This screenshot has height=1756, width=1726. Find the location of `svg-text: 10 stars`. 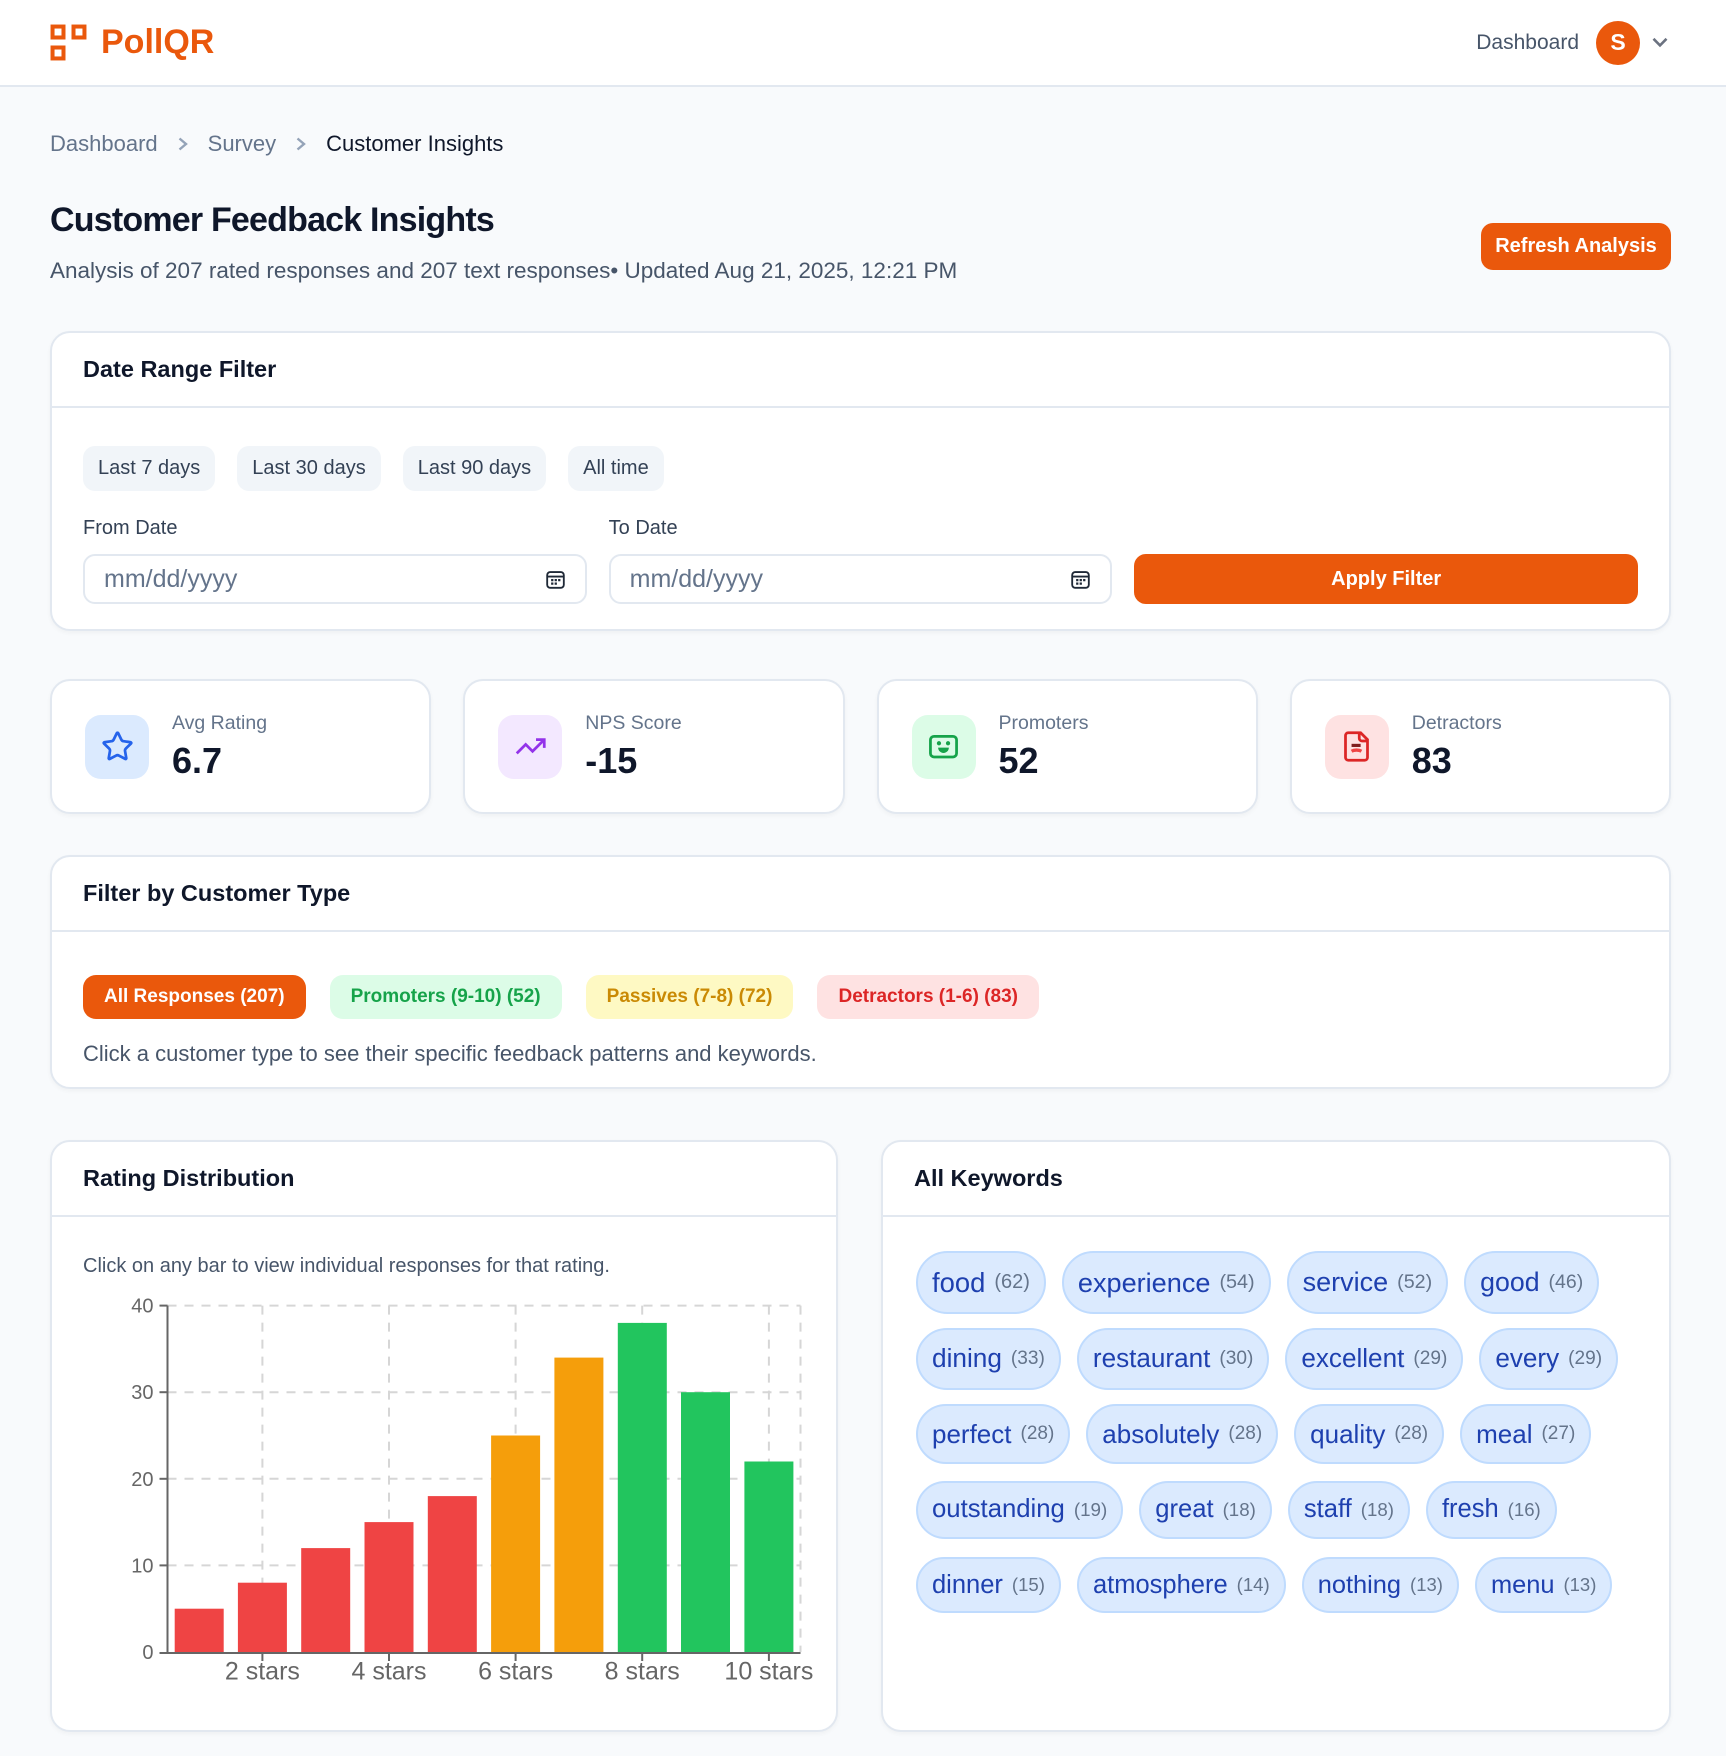

svg-text: 10 stars is located at coordinates (768, 1672).